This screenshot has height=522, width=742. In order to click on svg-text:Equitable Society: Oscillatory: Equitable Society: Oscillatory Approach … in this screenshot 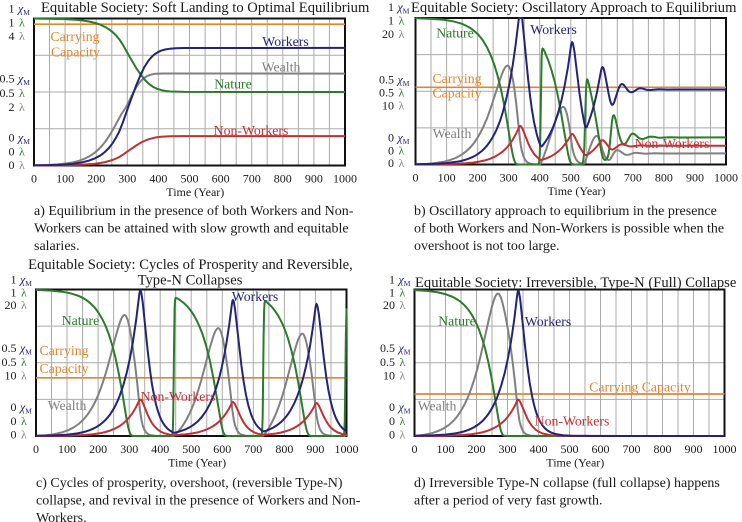, I will do `click(574, 8)`.